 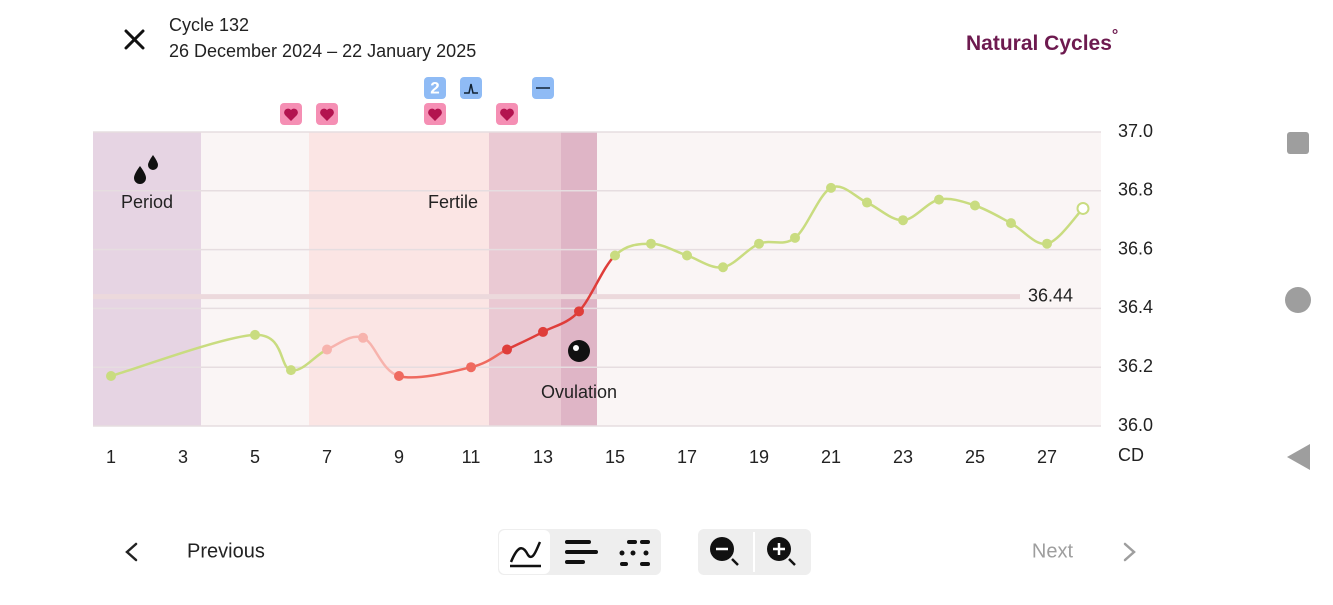 What do you see at coordinates (1053, 551) in the screenshot?
I see `next-label: Next` at bounding box center [1053, 551].